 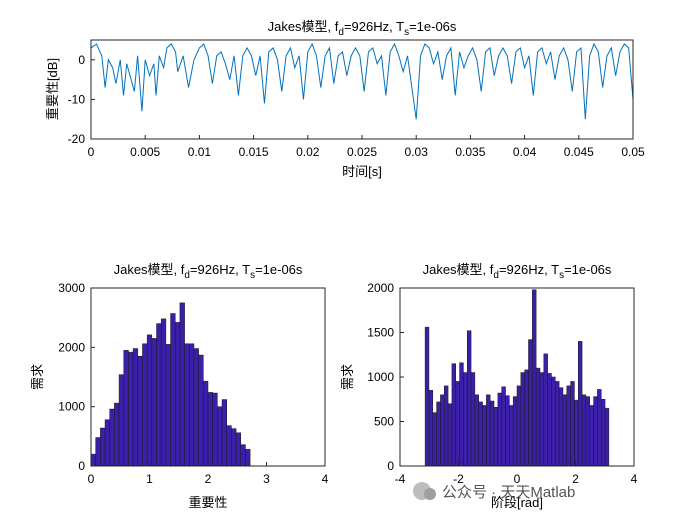 What do you see at coordinates (579, 152) in the screenshot?
I see `x-tick-label: 0.045` at bounding box center [579, 152].